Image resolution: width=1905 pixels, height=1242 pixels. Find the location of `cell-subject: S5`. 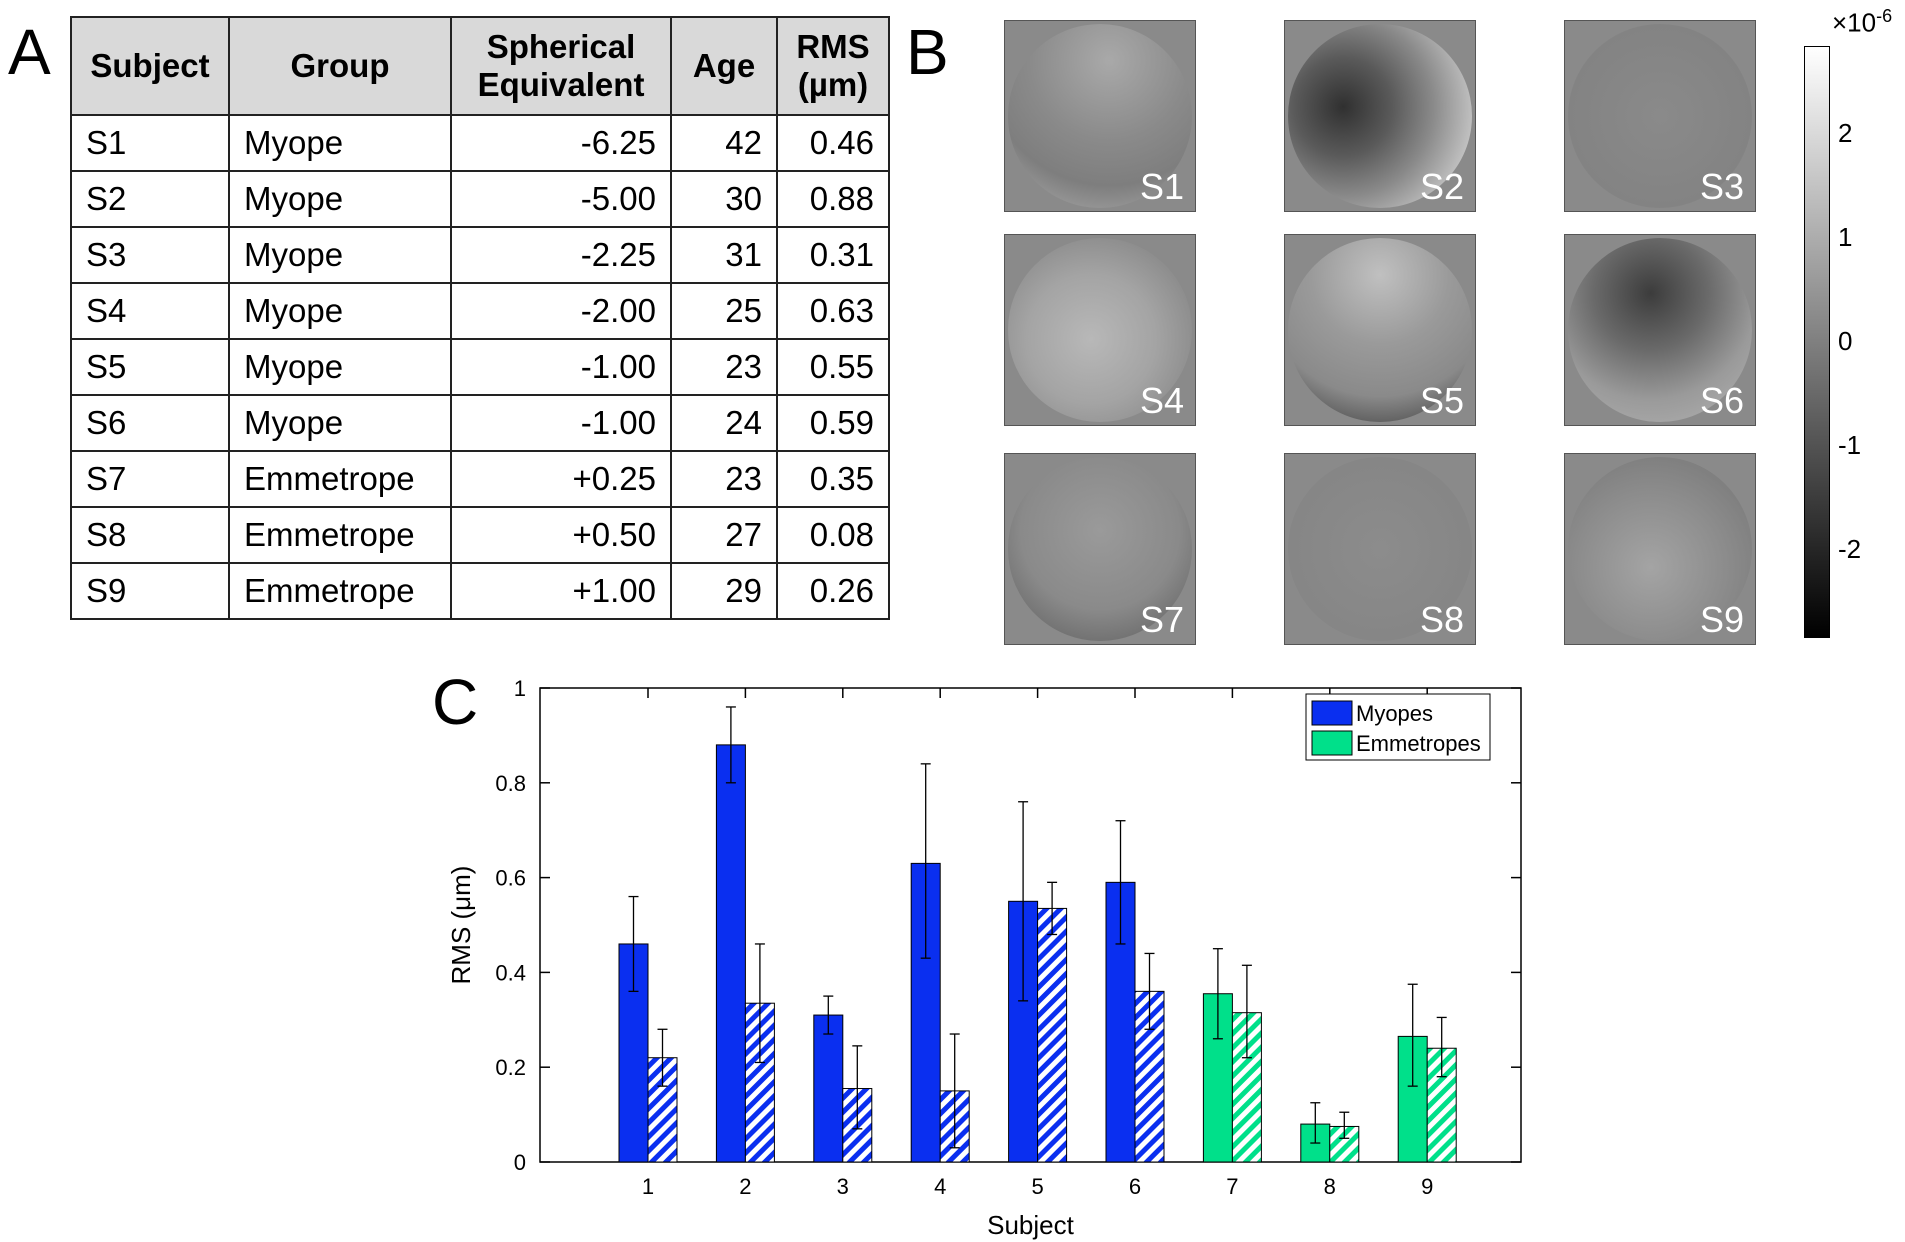

cell-subject: S5 is located at coordinates (150, 367).